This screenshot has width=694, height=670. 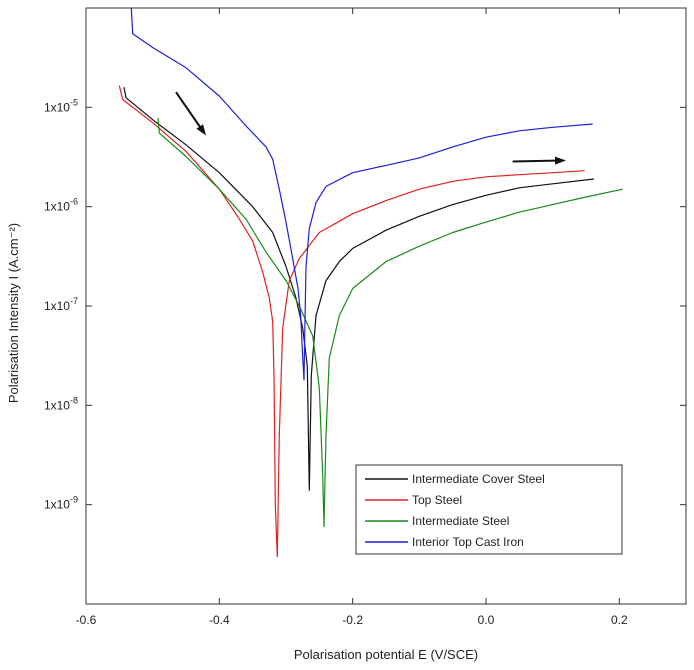 What do you see at coordinates (619, 620) in the screenshot?
I see `x-tick-label: 0.2` at bounding box center [619, 620].